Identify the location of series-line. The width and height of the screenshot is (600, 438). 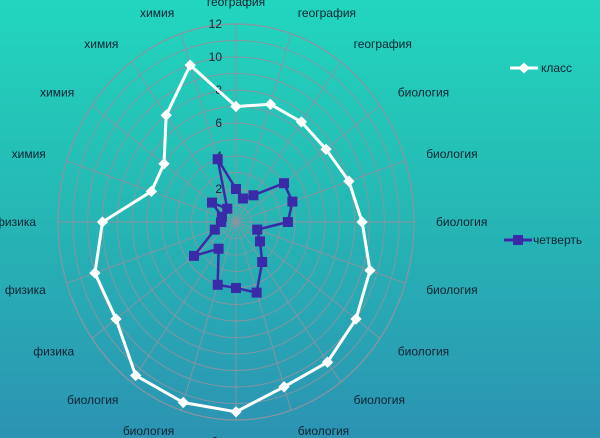
(243, 225).